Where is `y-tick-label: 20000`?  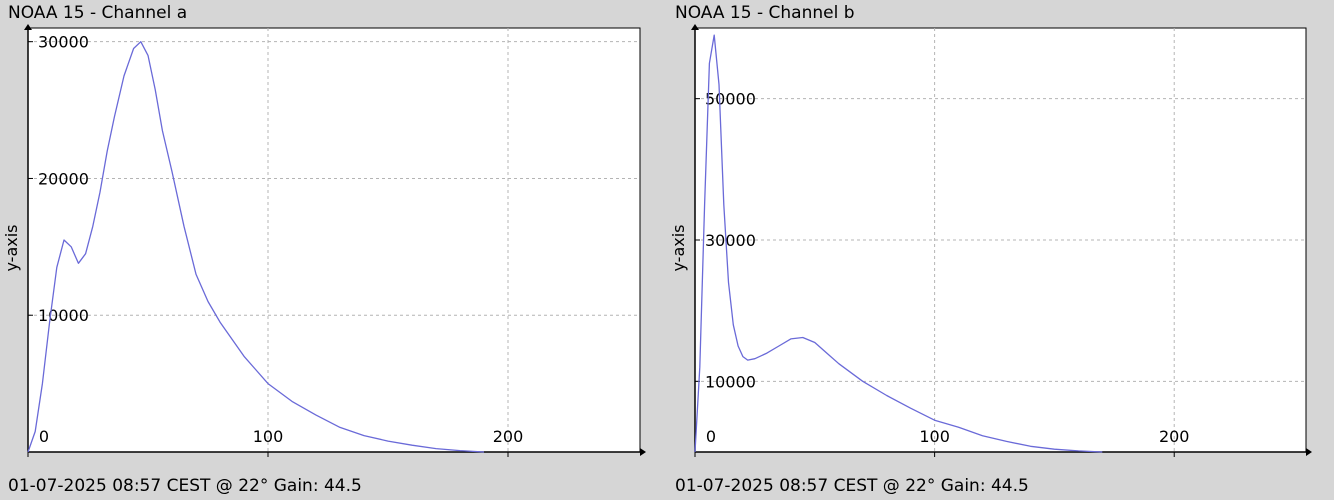 y-tick-label: 20000 is located at coordinates (63, 178).